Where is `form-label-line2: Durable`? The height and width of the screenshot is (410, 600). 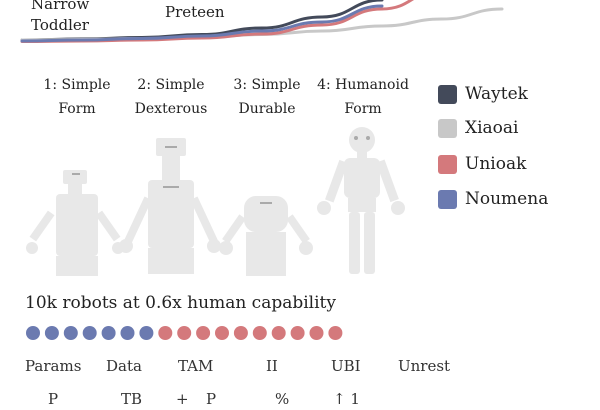
form-label-line2: Durable is located at coordinates (267, 109).